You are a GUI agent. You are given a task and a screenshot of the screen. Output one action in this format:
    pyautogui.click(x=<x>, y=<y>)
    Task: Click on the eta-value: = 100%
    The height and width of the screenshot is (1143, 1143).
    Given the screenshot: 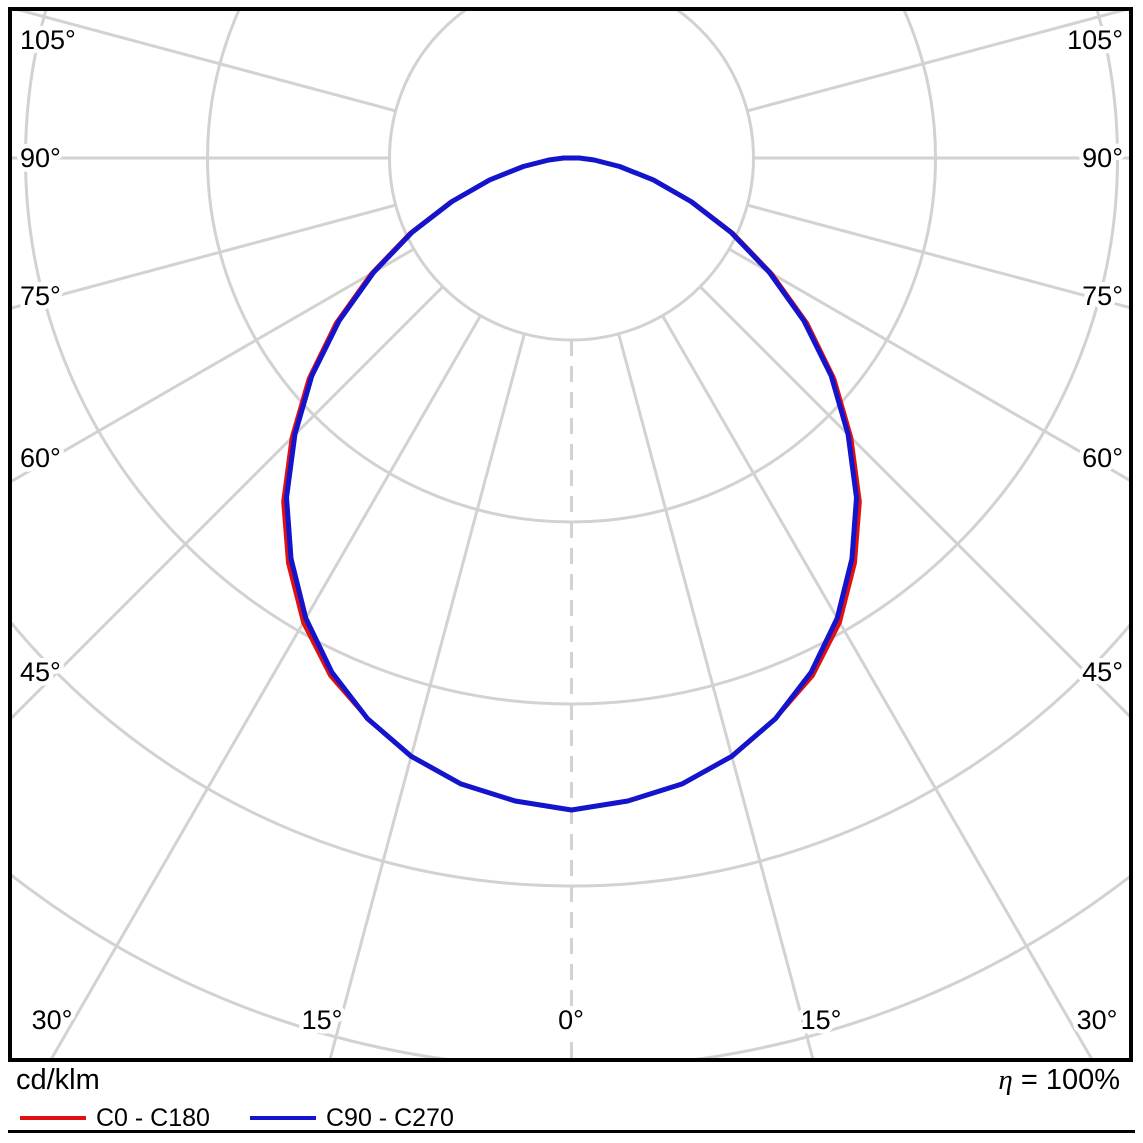 What is the action you would take?
    pyautogui.click(x=1070, y=1080)
    